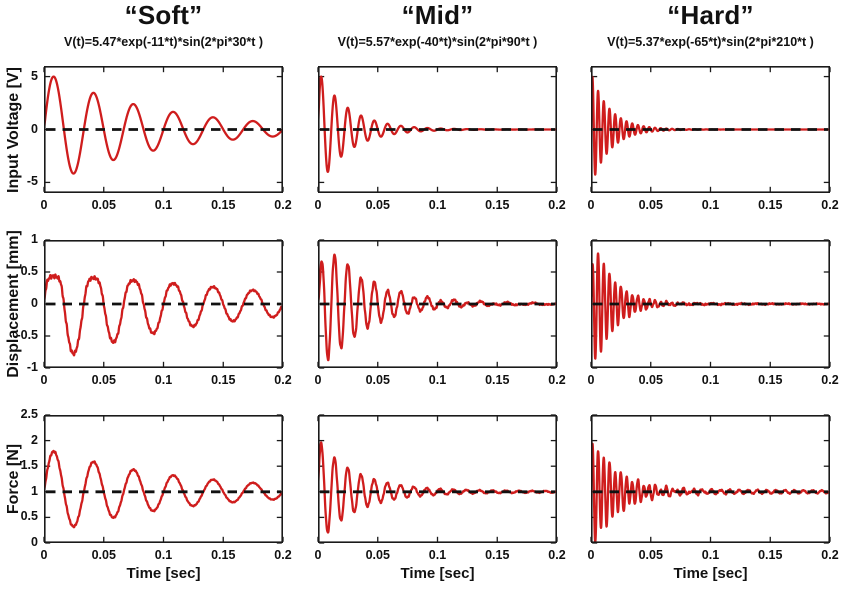 The height and width of the screenshot is (591, 844). Describe the element at coordinates (437, 573) in the screenshot. I see `x-axis-label-mid: Time [sec]` at that location.